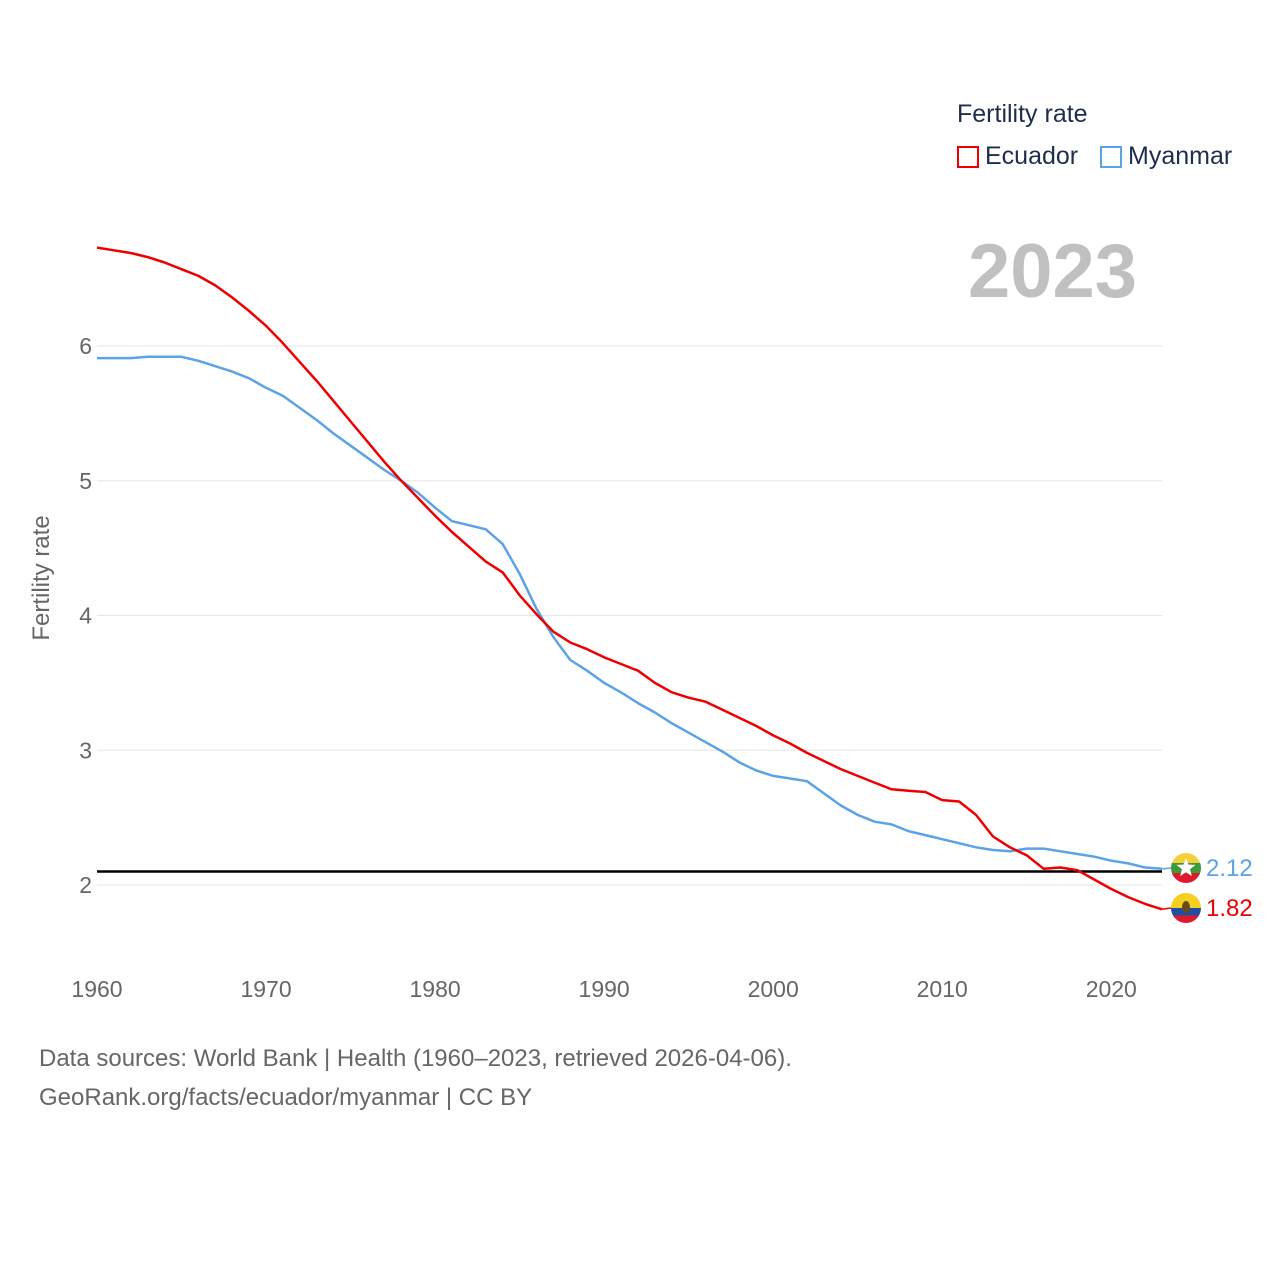 The width and height of the screenshot is (1280, 1280). What do you see at coordinates (435, 989) in the screenshot?
I see `x-tick-label-1980: 1980` at bounding box center [435, 989].